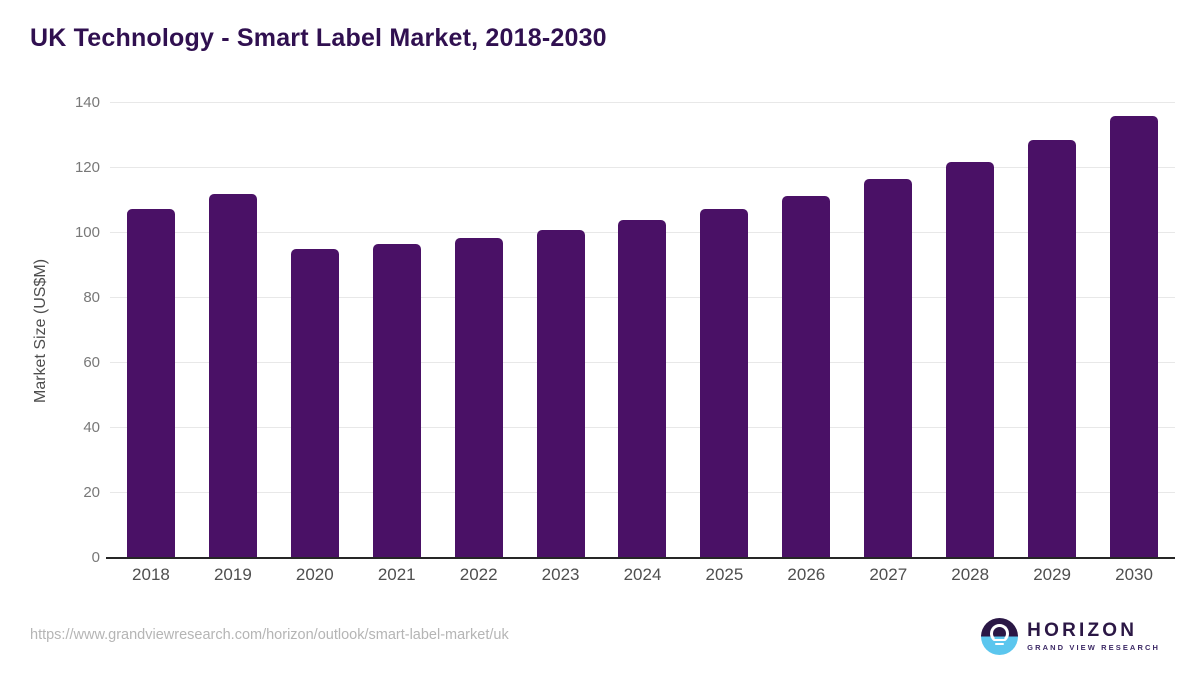  I want to click on sun-icon, so click(1000, 633).